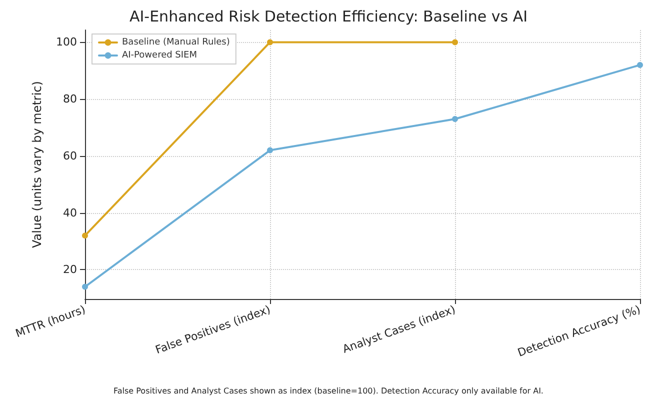 The height and width of the screenshot is (403, 657). I want to click on chart-title: AI-Enhanced Risk Detection Efficiency: Baseline vs AI, so click(328, 17).